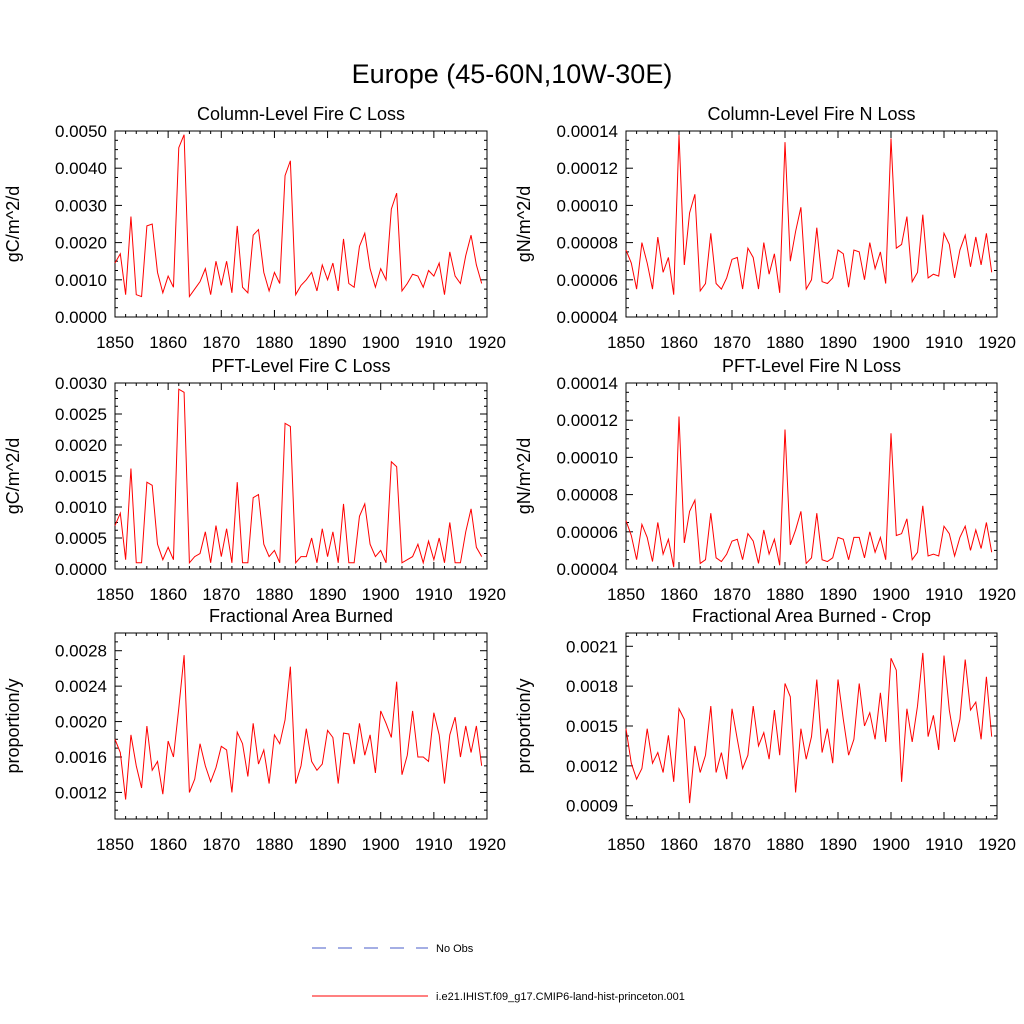 The width and height of the screenshot is (1024, 1024). I want to click on y-tick-label: 0.0028, so click(81, 651).